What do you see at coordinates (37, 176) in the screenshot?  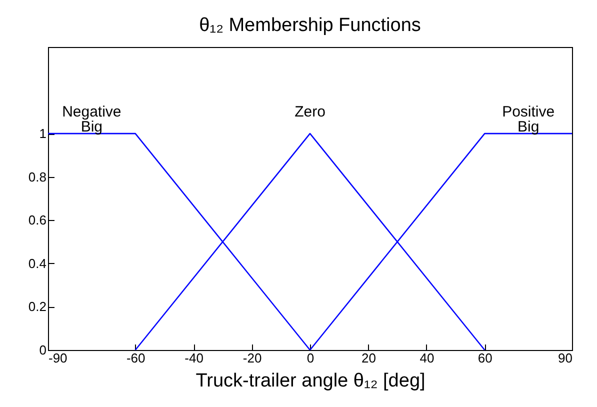 I see `y-tick-label: 0.8` at bounding box center [37, 176].